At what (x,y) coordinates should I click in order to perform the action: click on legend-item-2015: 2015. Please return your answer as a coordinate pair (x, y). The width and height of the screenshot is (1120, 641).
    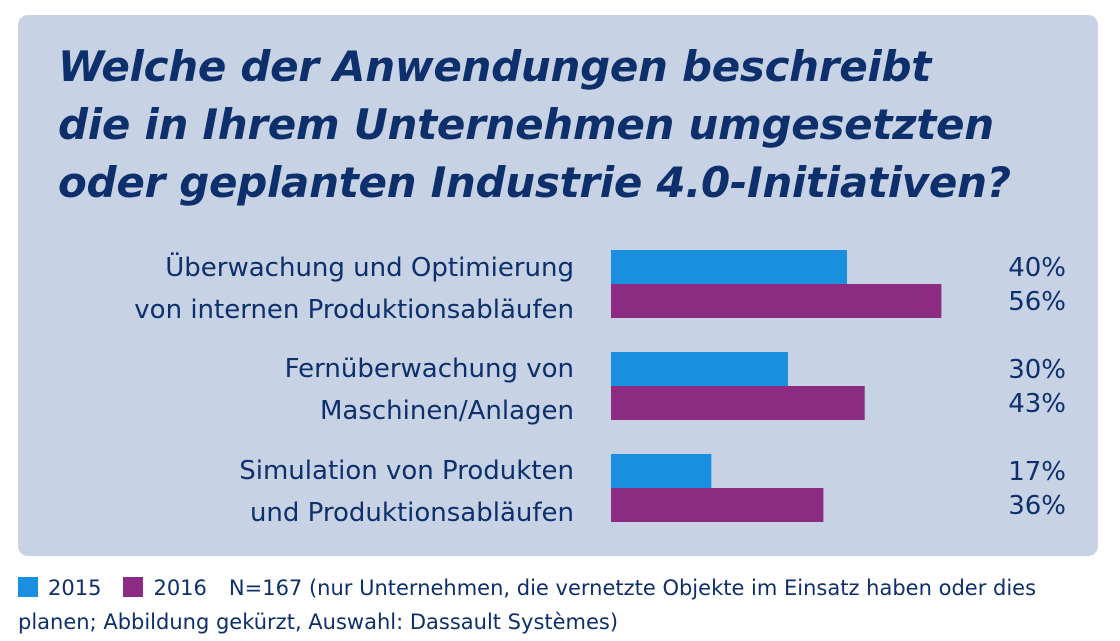
    Looking at the image, I should click on (59, 588).